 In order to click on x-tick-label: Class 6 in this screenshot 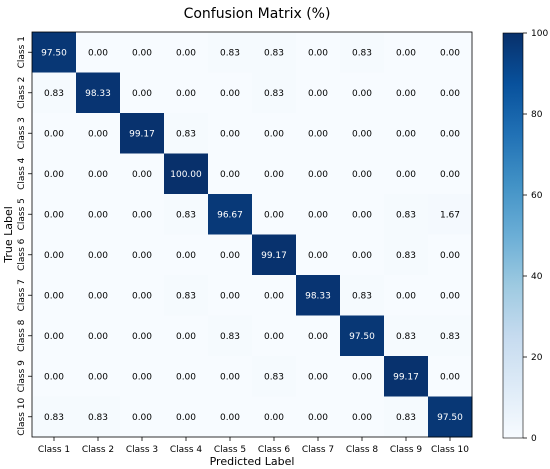, I will do `click(274, 450)`.